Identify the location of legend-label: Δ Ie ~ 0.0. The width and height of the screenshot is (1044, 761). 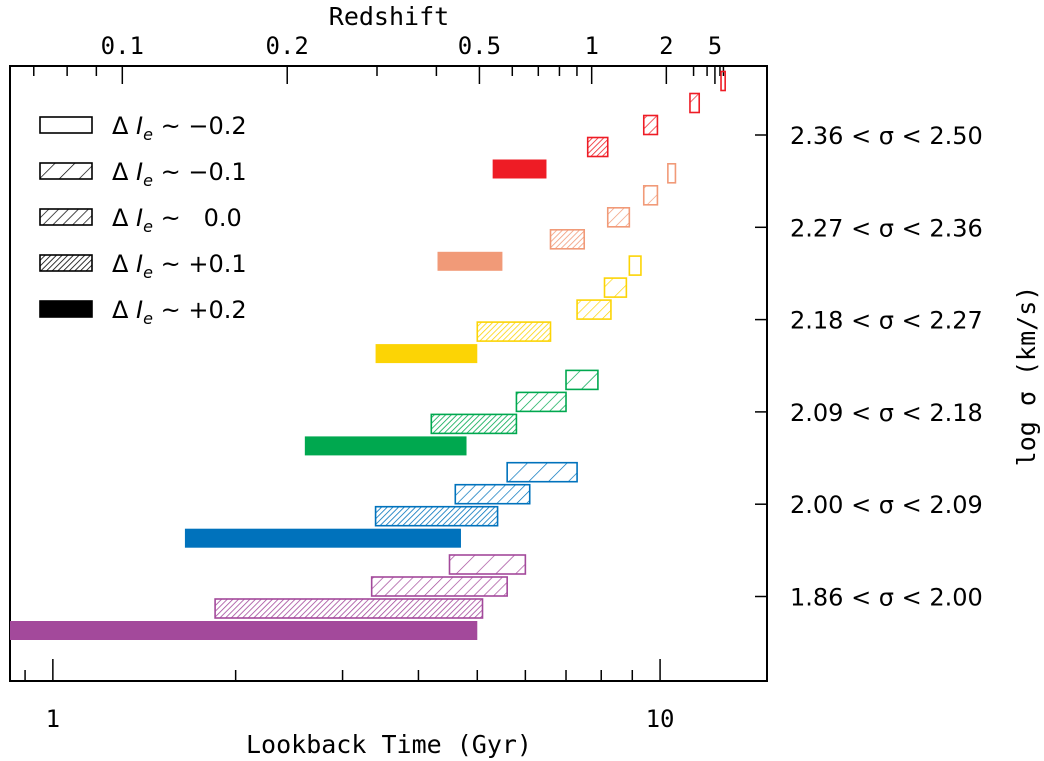
(177, 220).